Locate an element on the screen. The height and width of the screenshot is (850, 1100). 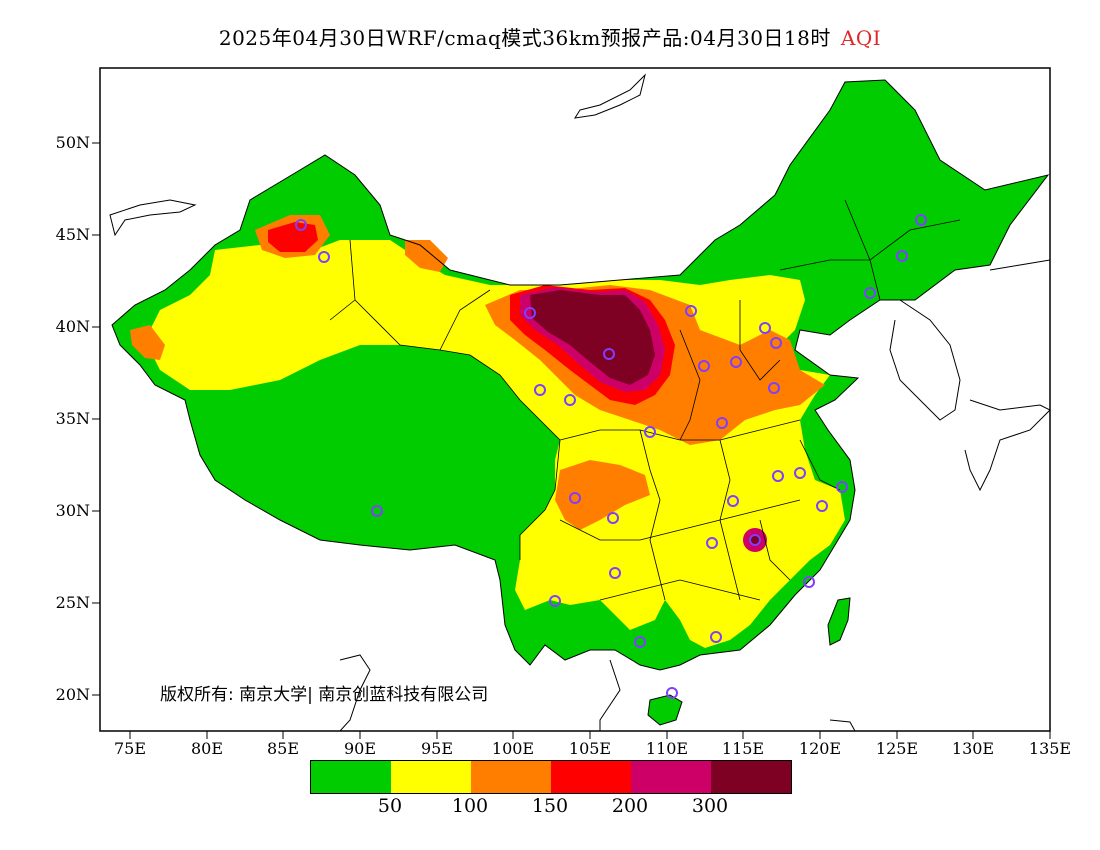
colorbar-label-200: 200 is located at coordinates (630, 806).